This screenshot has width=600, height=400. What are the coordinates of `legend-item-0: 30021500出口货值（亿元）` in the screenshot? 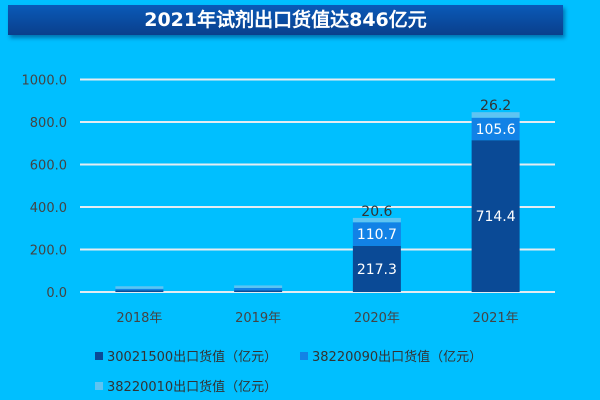 It's located at (186, 355).